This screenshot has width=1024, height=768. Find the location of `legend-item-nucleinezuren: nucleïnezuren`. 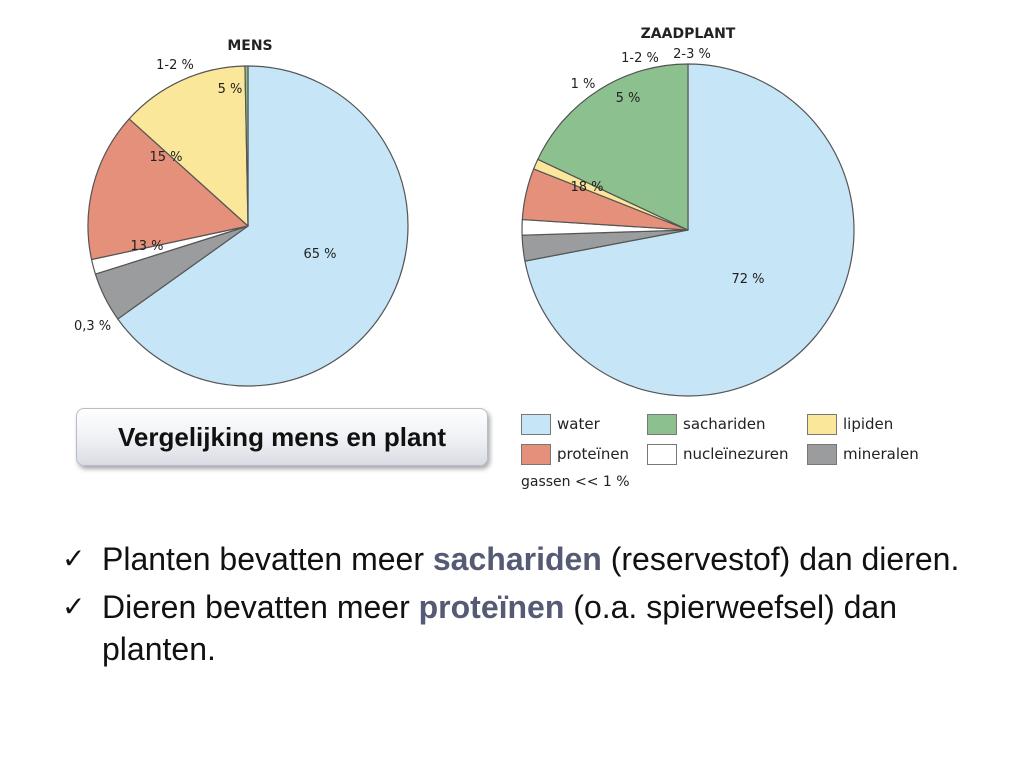

legend-item-nucleinezuren: nucleïnezuren is located at coordinates (718, 454).